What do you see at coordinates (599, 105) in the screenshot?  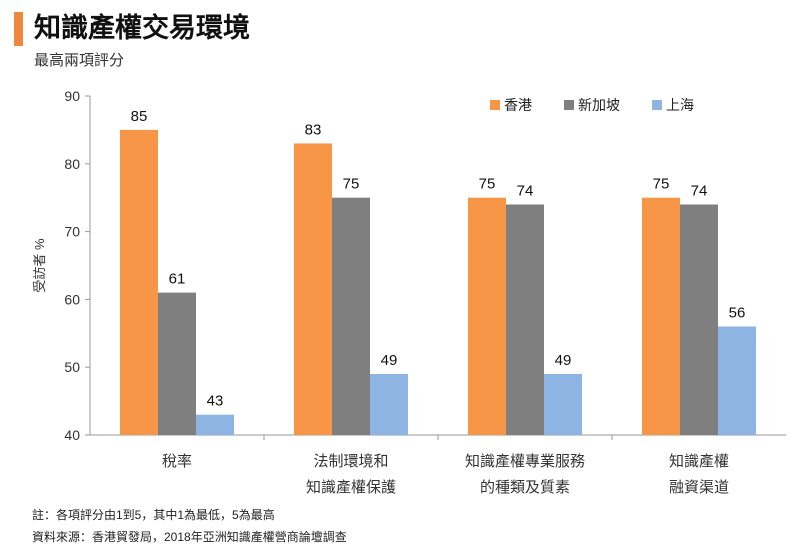 I see `legend-label: 新加坡` at bounding box center [599, 105].